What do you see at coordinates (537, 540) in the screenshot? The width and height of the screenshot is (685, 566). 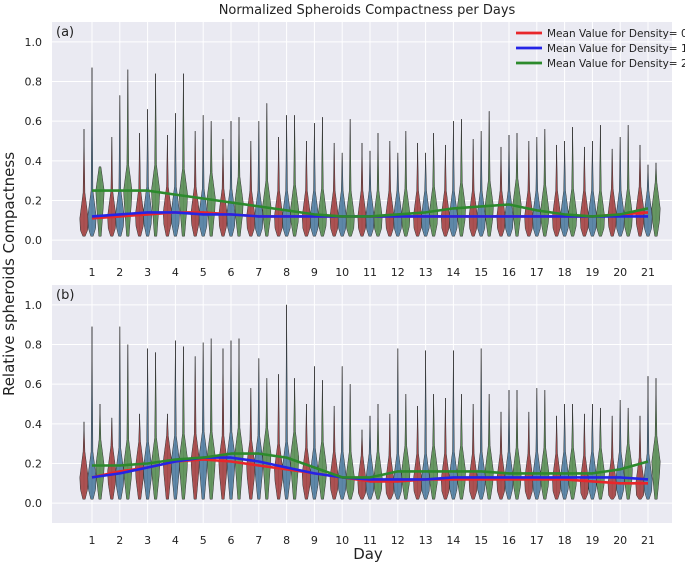 I see `x-tick-label: 17` at bounding box center [537, 540].